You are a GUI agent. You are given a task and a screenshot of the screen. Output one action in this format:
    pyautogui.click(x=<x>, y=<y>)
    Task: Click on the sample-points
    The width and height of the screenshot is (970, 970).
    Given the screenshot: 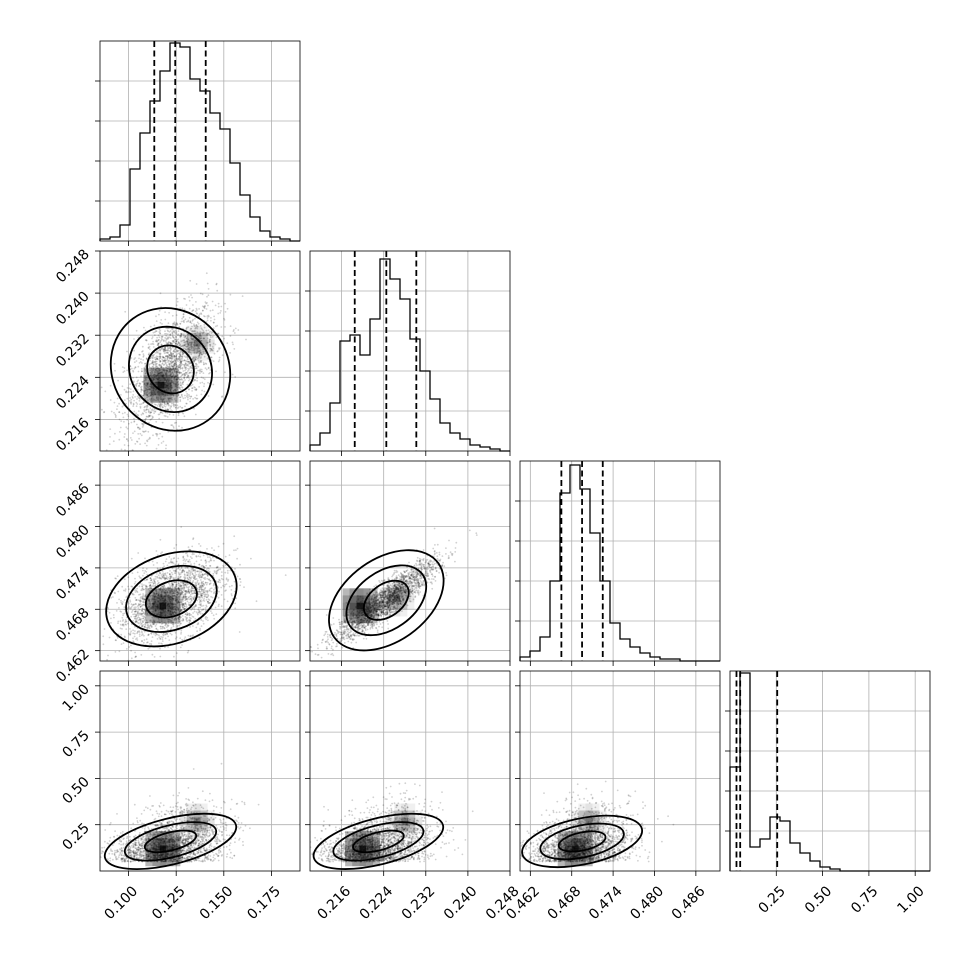 What is the action you would take?
    pyautogui.click(x=194, y=593)
    